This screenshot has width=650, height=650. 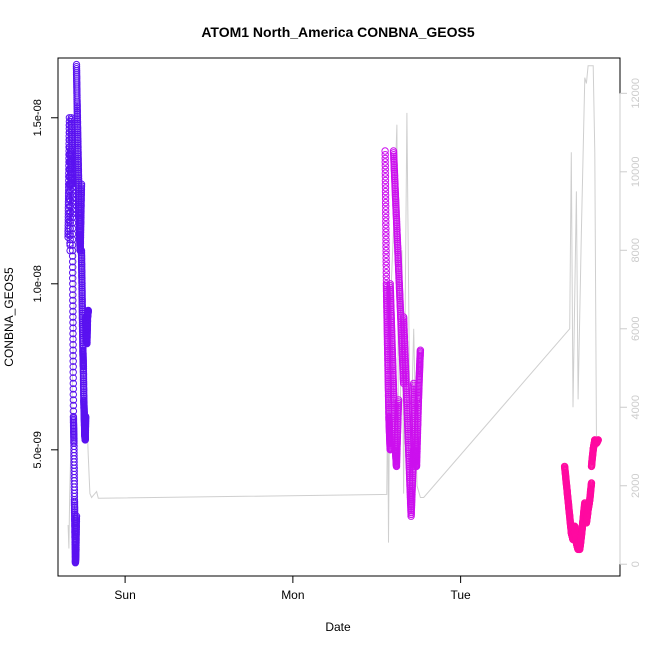 What do you see at coordinates (338, 32) in the screenshot?
I see `chart-title: ATOM1 North_America CONBNA_GEOS5` at bounding box center [338, 32].